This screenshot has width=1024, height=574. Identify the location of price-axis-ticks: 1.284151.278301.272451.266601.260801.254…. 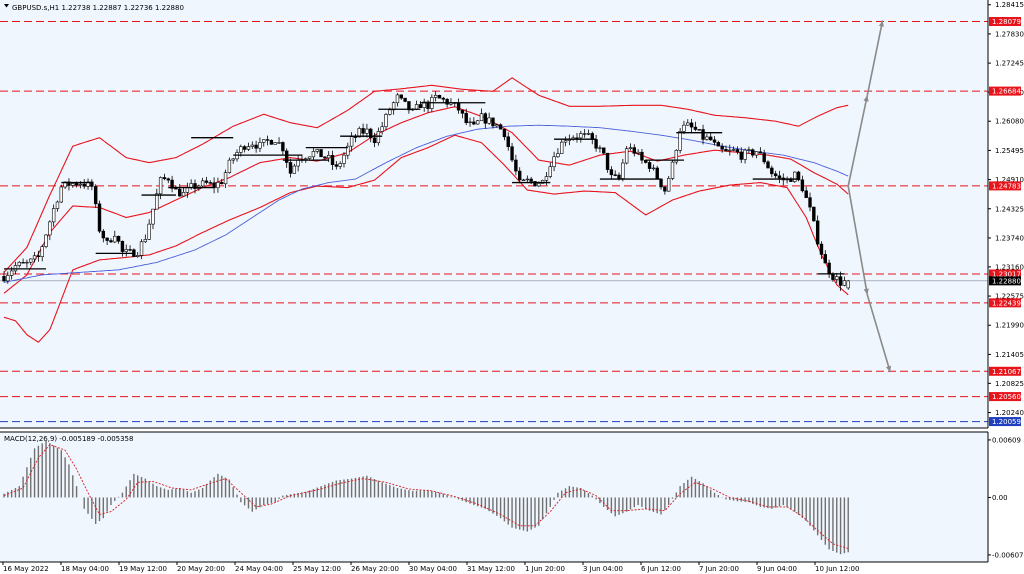
(1006, 209).